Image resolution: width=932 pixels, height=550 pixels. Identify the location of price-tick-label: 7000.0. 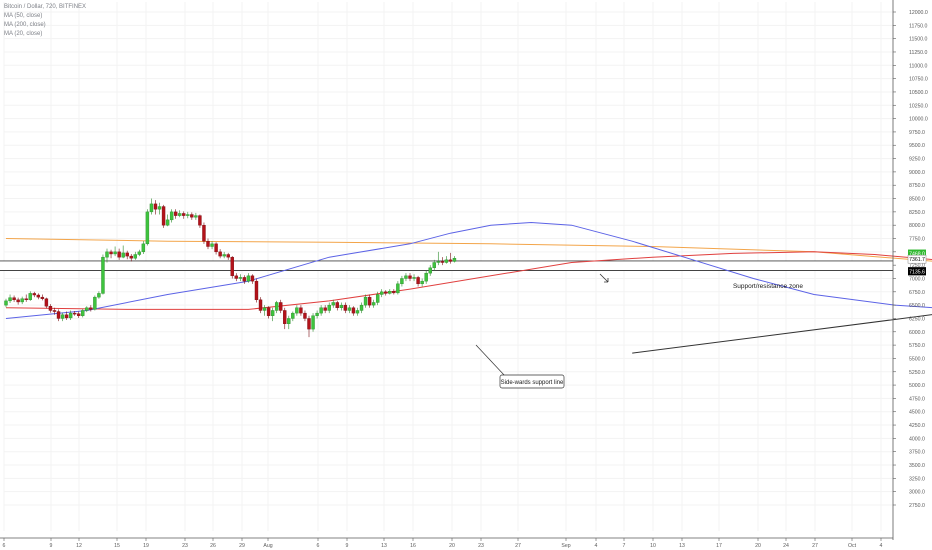
(917, 279).